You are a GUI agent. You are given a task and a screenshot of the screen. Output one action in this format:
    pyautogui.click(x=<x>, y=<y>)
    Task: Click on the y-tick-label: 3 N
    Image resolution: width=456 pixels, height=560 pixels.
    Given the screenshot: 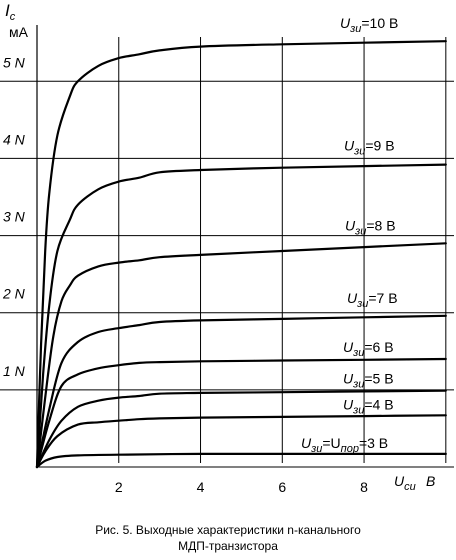 What is the action you would take?
    pyautogui.click(x=14, y=217)
    